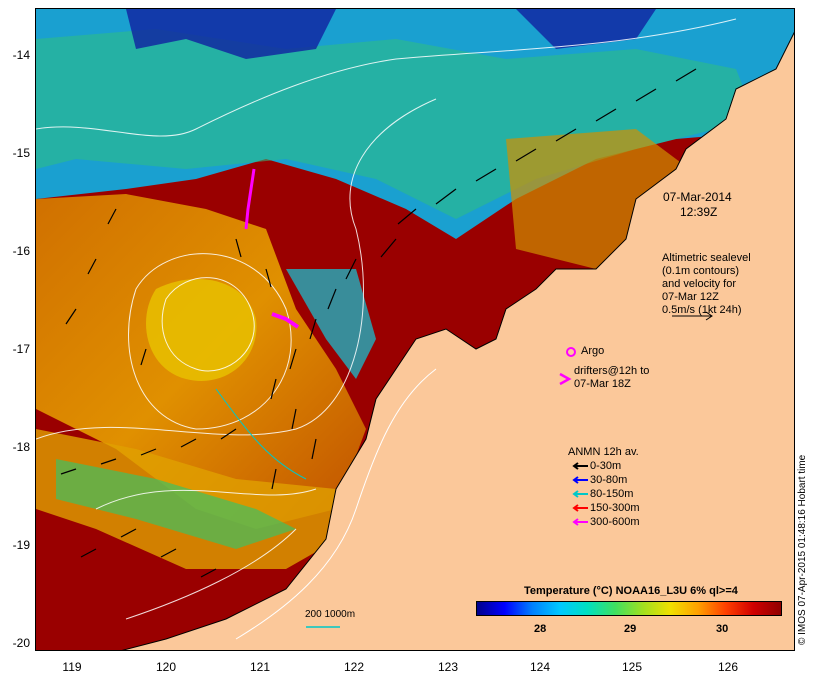  Describe the element at coordinates (21, 55) in the screenshot. I see `y-tick: -14` at that location.